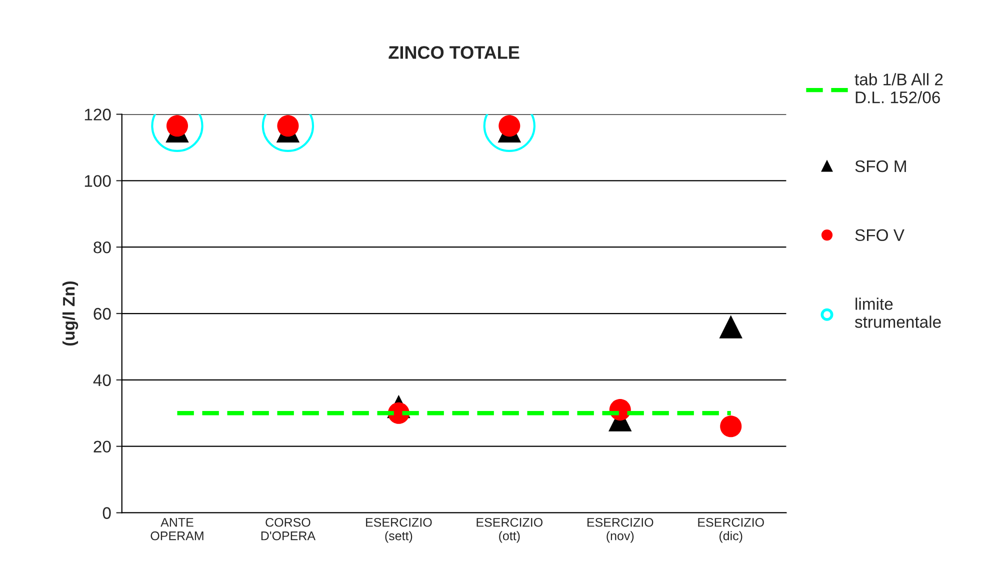  Describe the element at coordinates (897, 313) in the screenshot. I see `legend-label: limite strumentale` at that location.